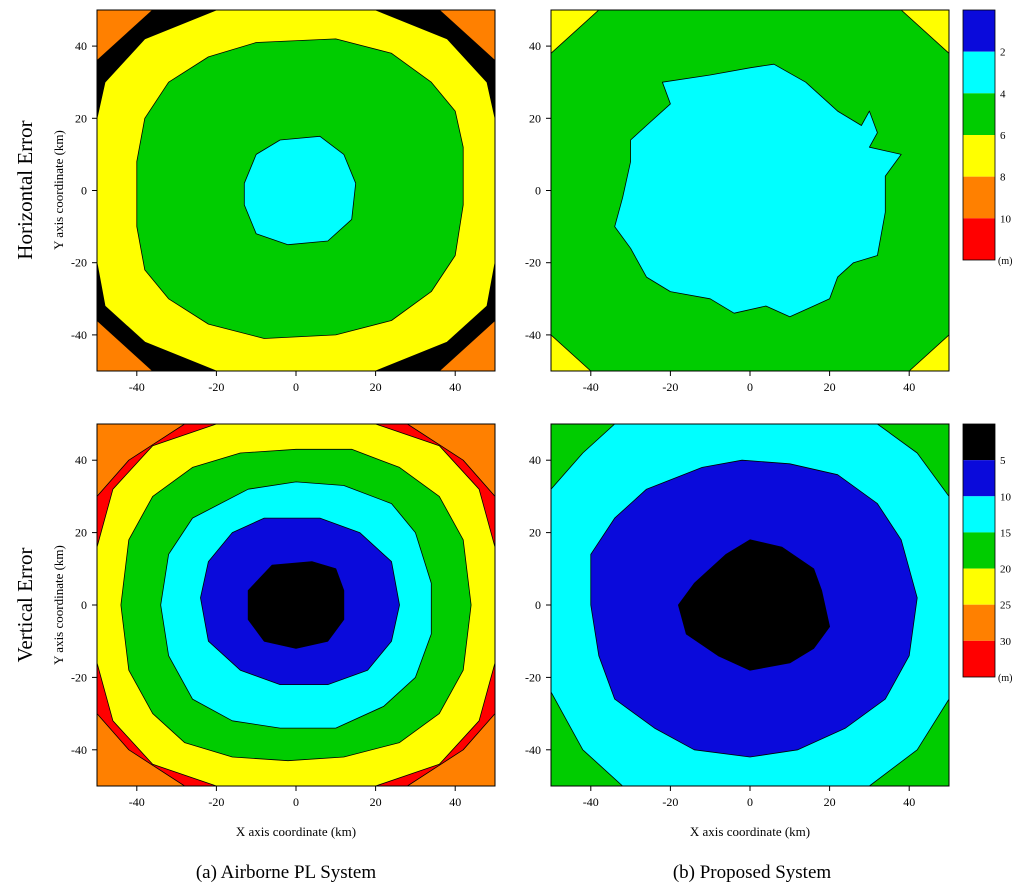 Image resolution: width=1024 pixels, height=893 pixels. What do you see at coordinates (25, 605) in the screenshot?
I see `row-label-vertical: Vertical Error` at bounding box center [25, 605].